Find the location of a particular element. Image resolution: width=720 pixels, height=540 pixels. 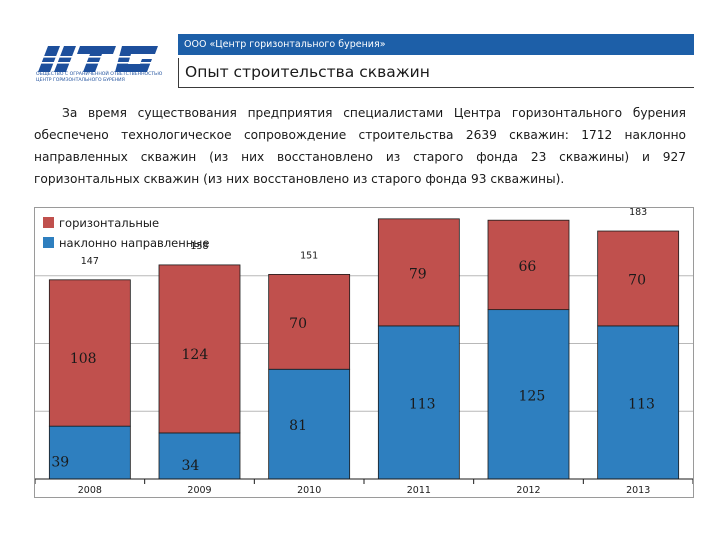

label-gorizontalnye-2008: 108 is located at coordinates (83, 359).